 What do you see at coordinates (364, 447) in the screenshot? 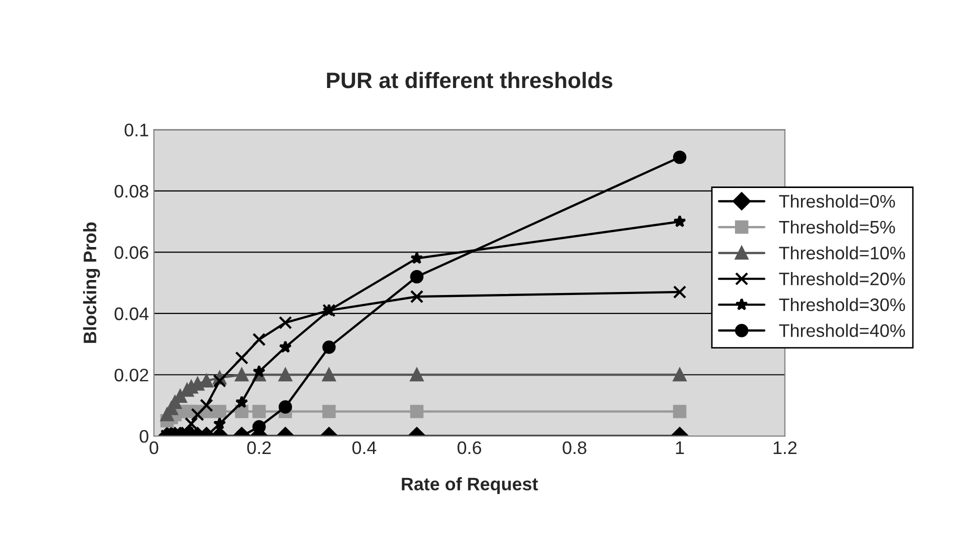
I see `x-tick-label: 0.4` at bounding box center [364, 447].